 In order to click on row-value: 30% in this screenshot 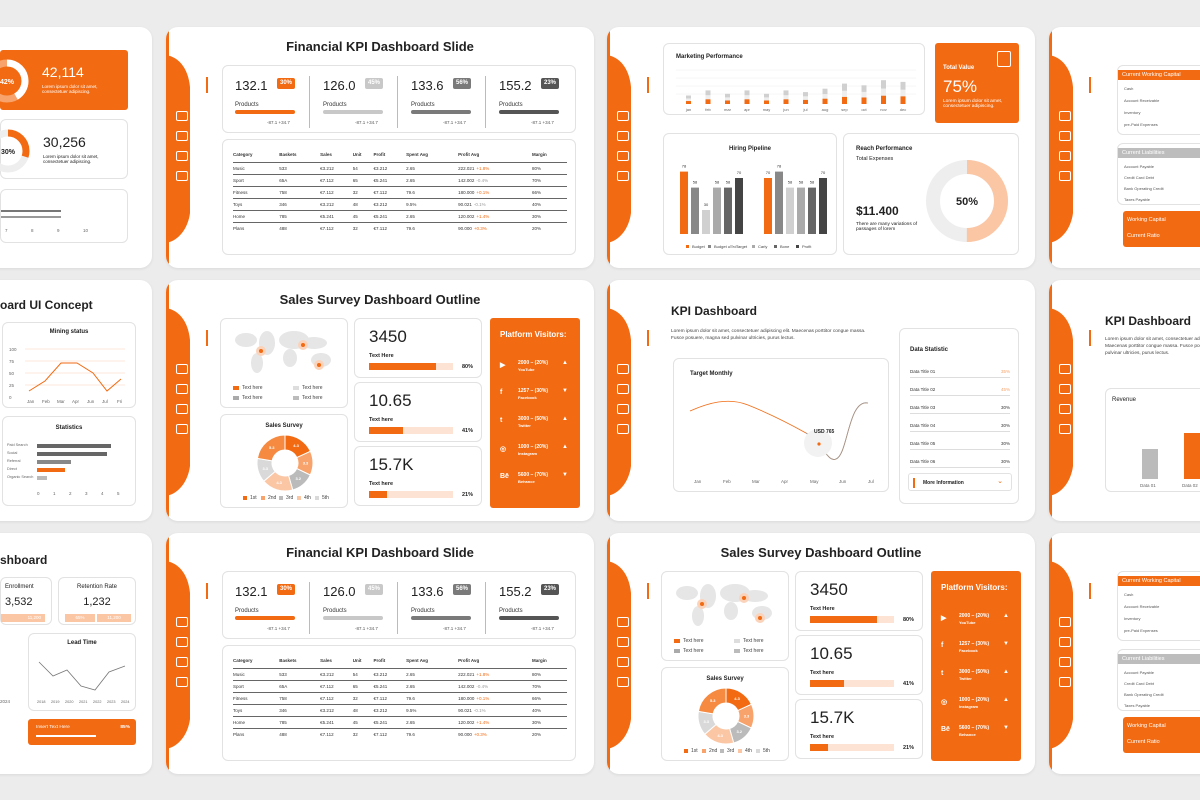, I will do `click(1005, 461)`.